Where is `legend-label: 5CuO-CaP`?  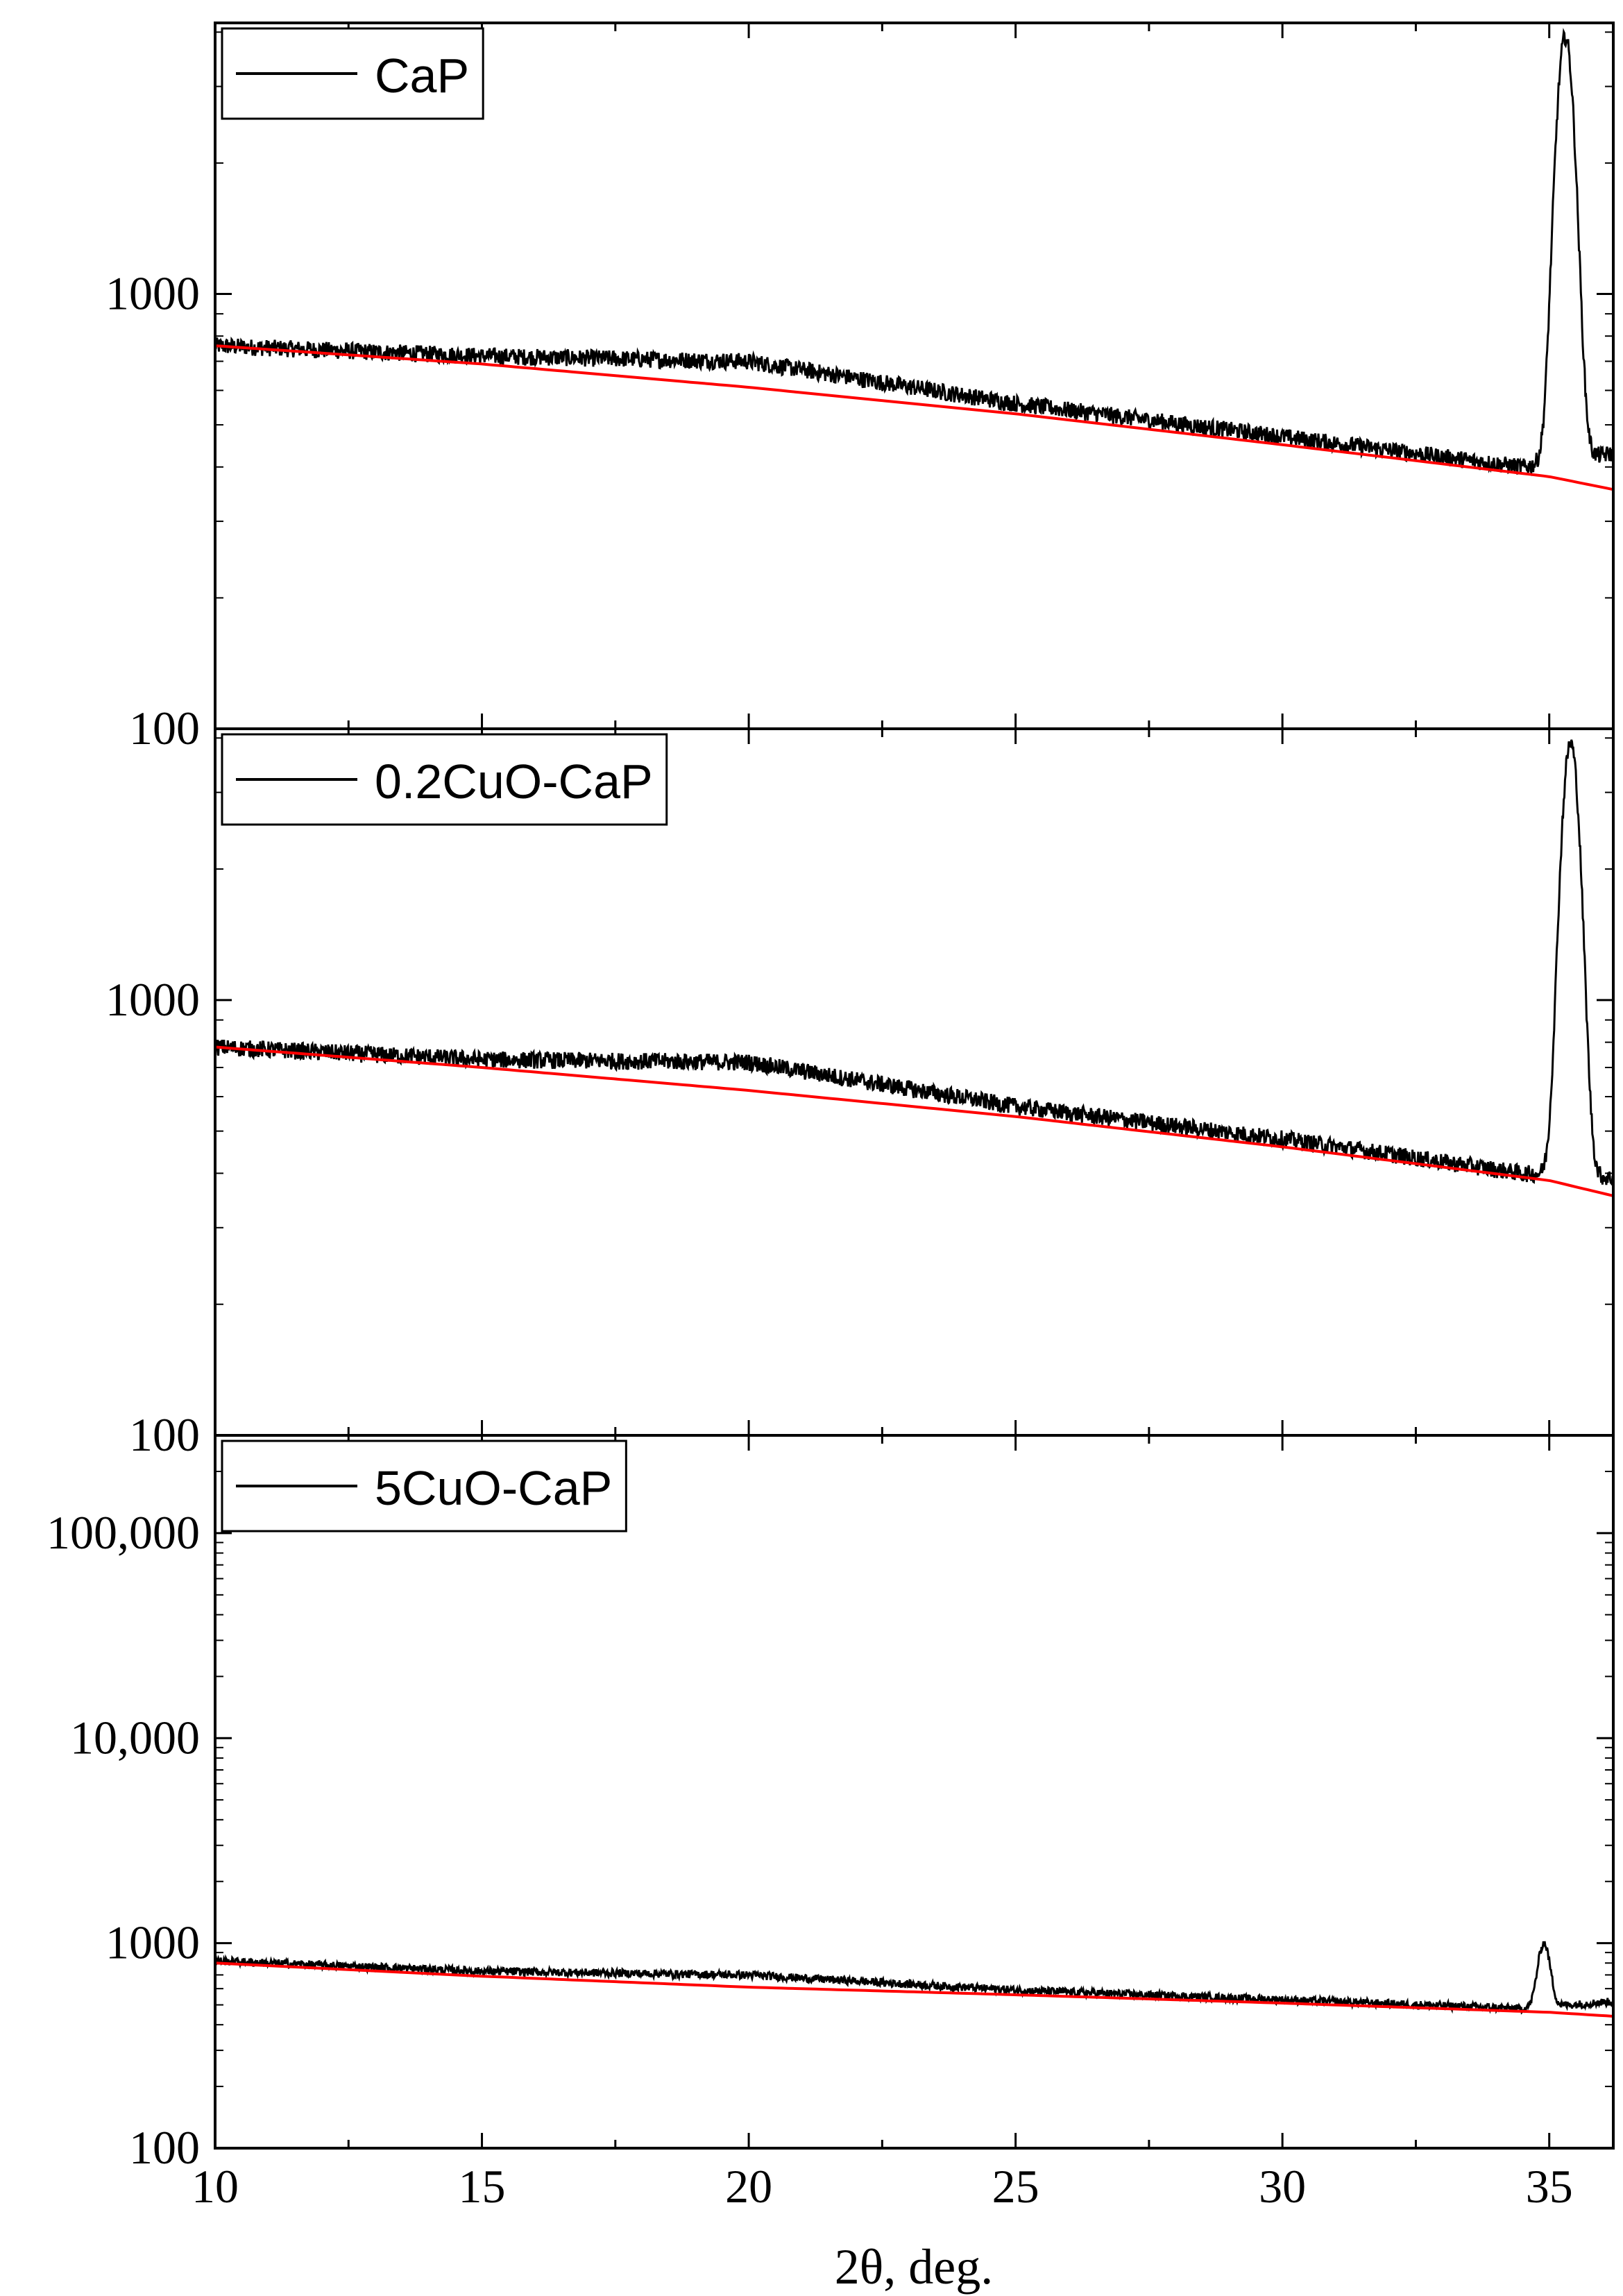
legend-label: 5CuO-CaP is located at coordinates (493, 1488).